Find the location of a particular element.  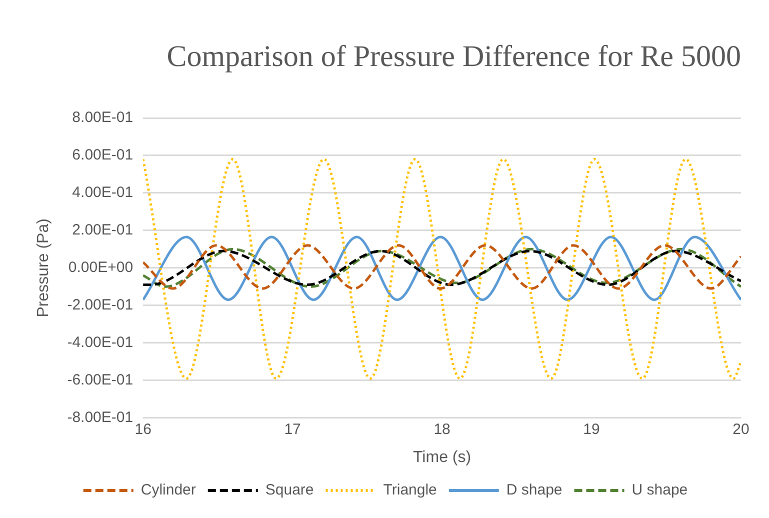

y-tick-label: 6.00E-01 is located at coordinates (103, 155).